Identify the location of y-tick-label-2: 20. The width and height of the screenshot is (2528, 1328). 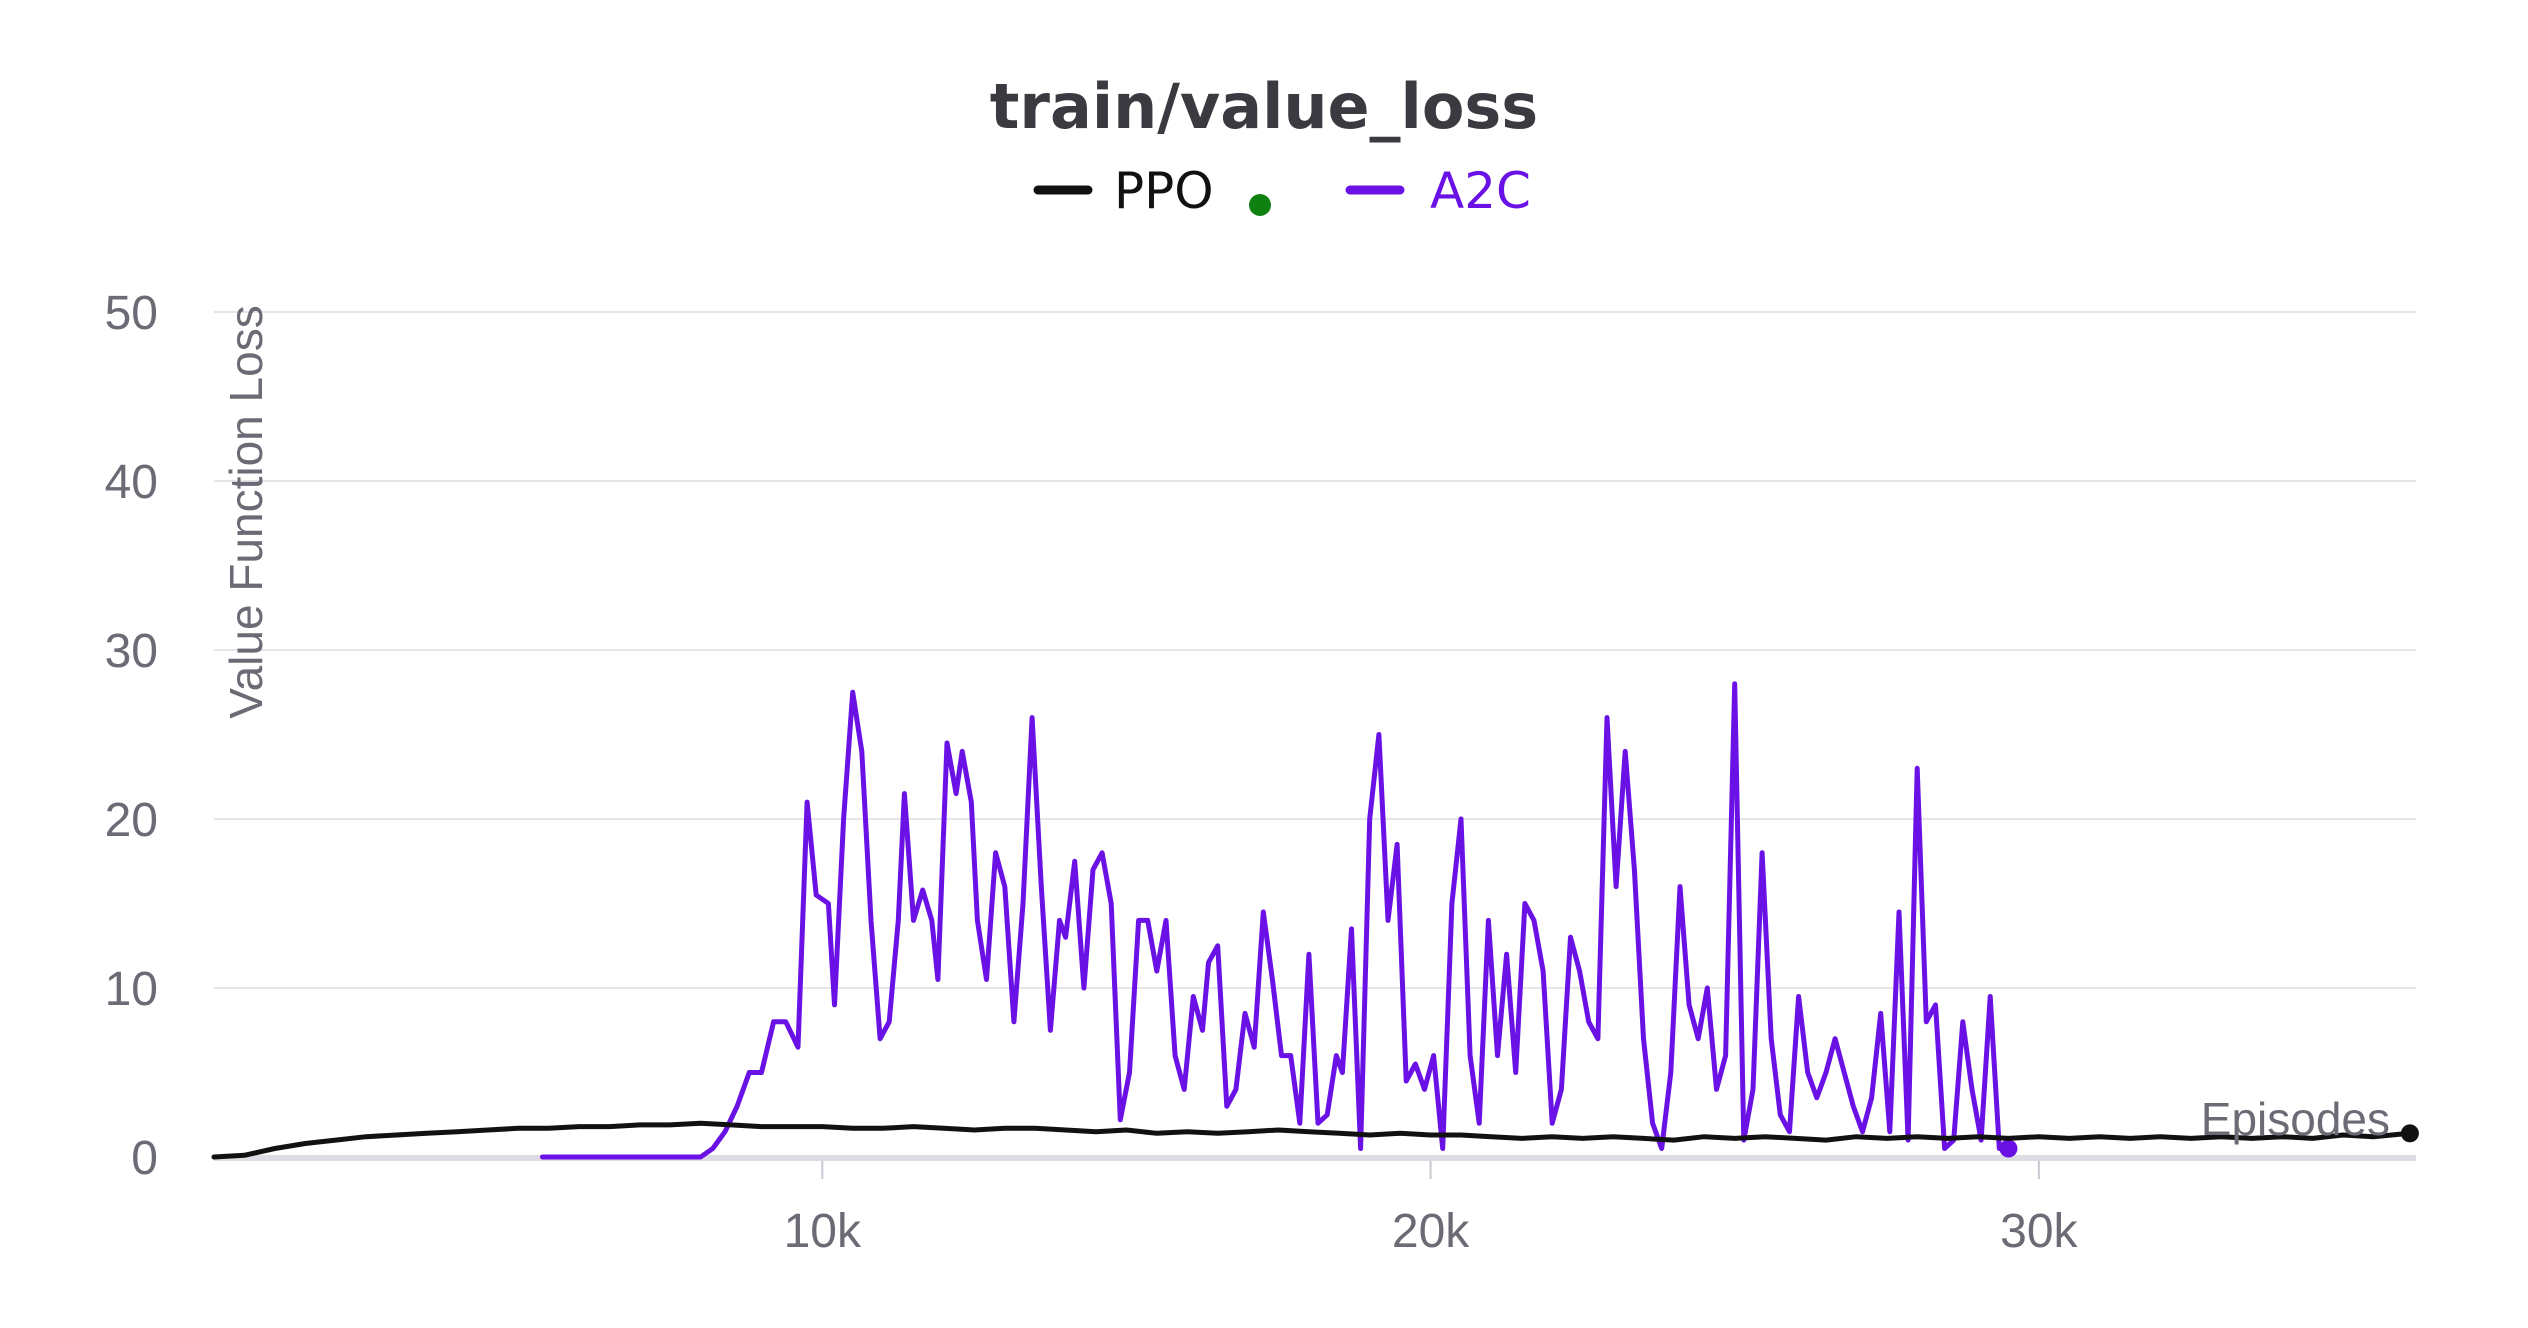
(131, 820).